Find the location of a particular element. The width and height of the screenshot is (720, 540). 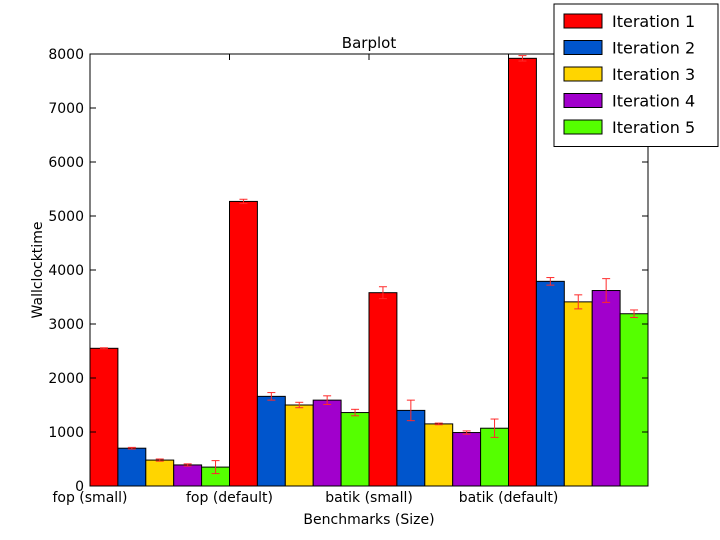

y-tick-label: 4000 is located at coordinates (66, 271).